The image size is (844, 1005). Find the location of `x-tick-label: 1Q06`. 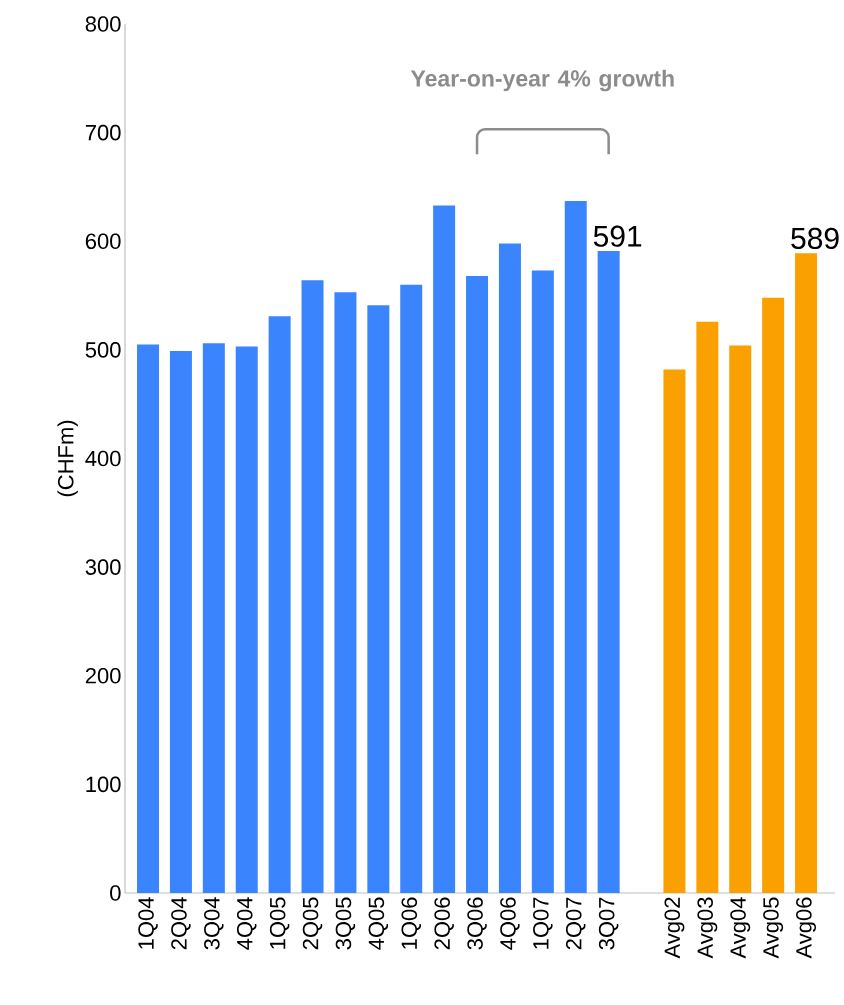

x-tick-label: 1Q06 is located at coordinates (411, 923).